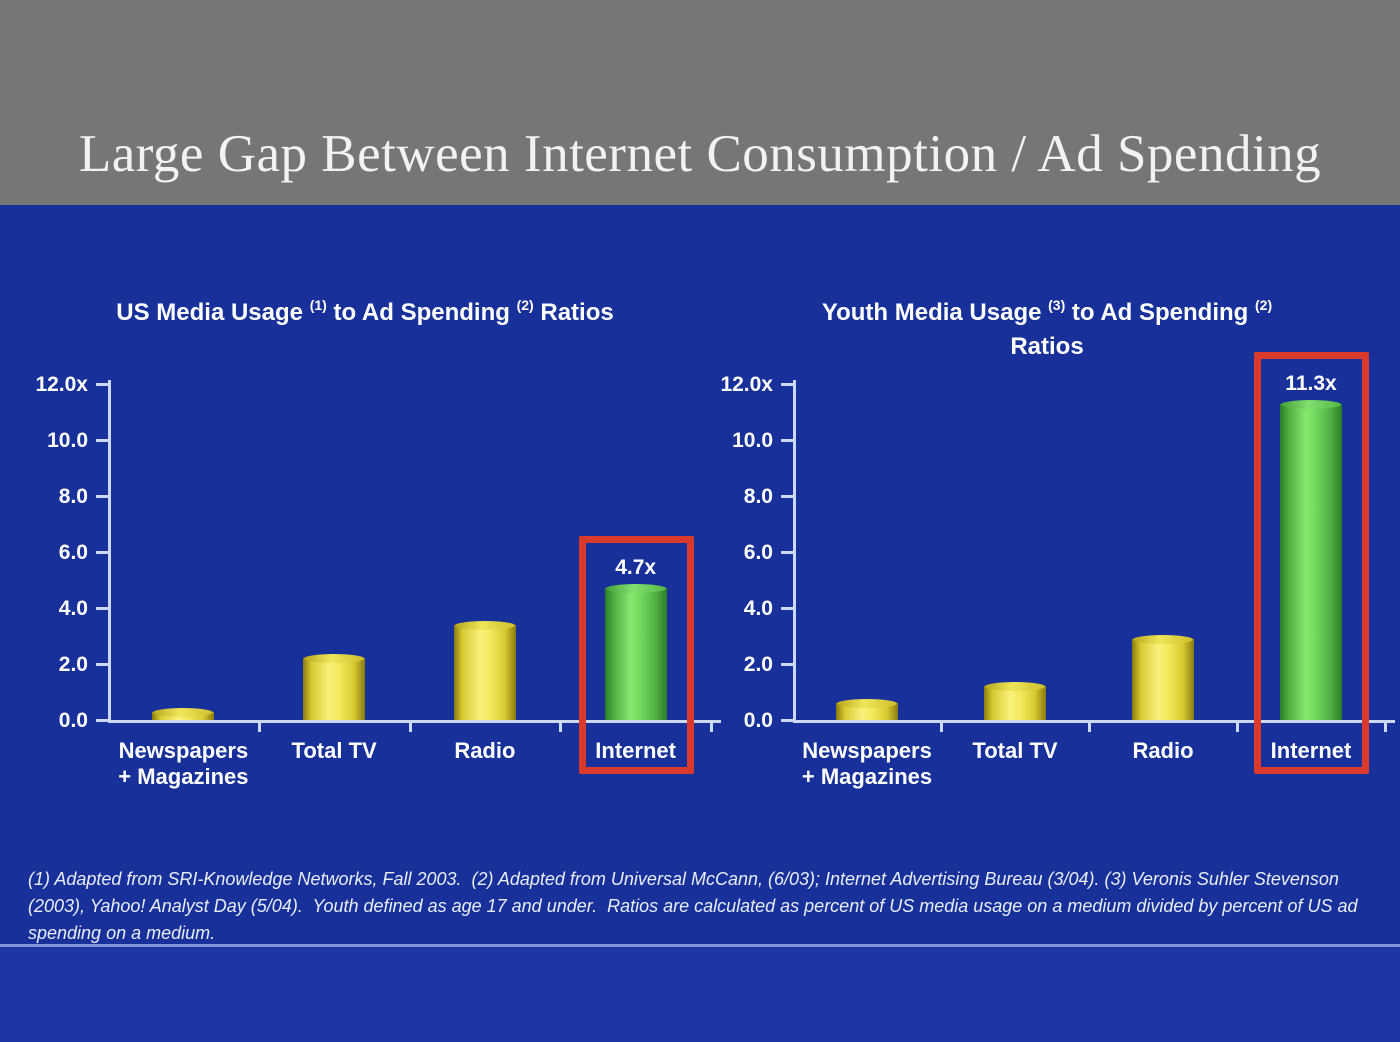 This screenshot has width=1400, height=1042. I want to click on title-text: US Media Usage, so click(213, 312).